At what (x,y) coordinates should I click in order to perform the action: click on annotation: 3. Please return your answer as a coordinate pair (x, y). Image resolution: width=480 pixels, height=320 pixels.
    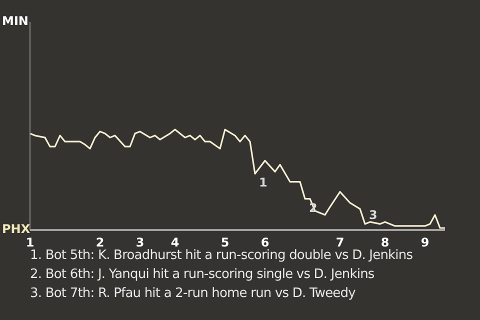
    Looking at the image, I should click on (373, 215).